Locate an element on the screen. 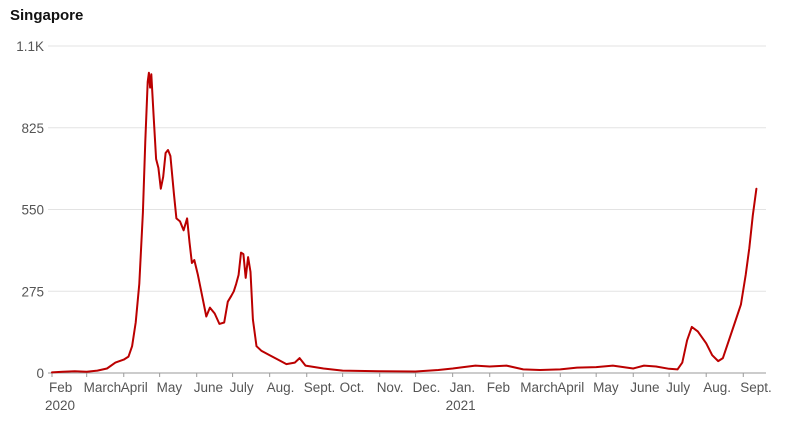 The height and width of the screenshot is (426, 805). y-tick-label: 0 is located at coordinates (40, 373).